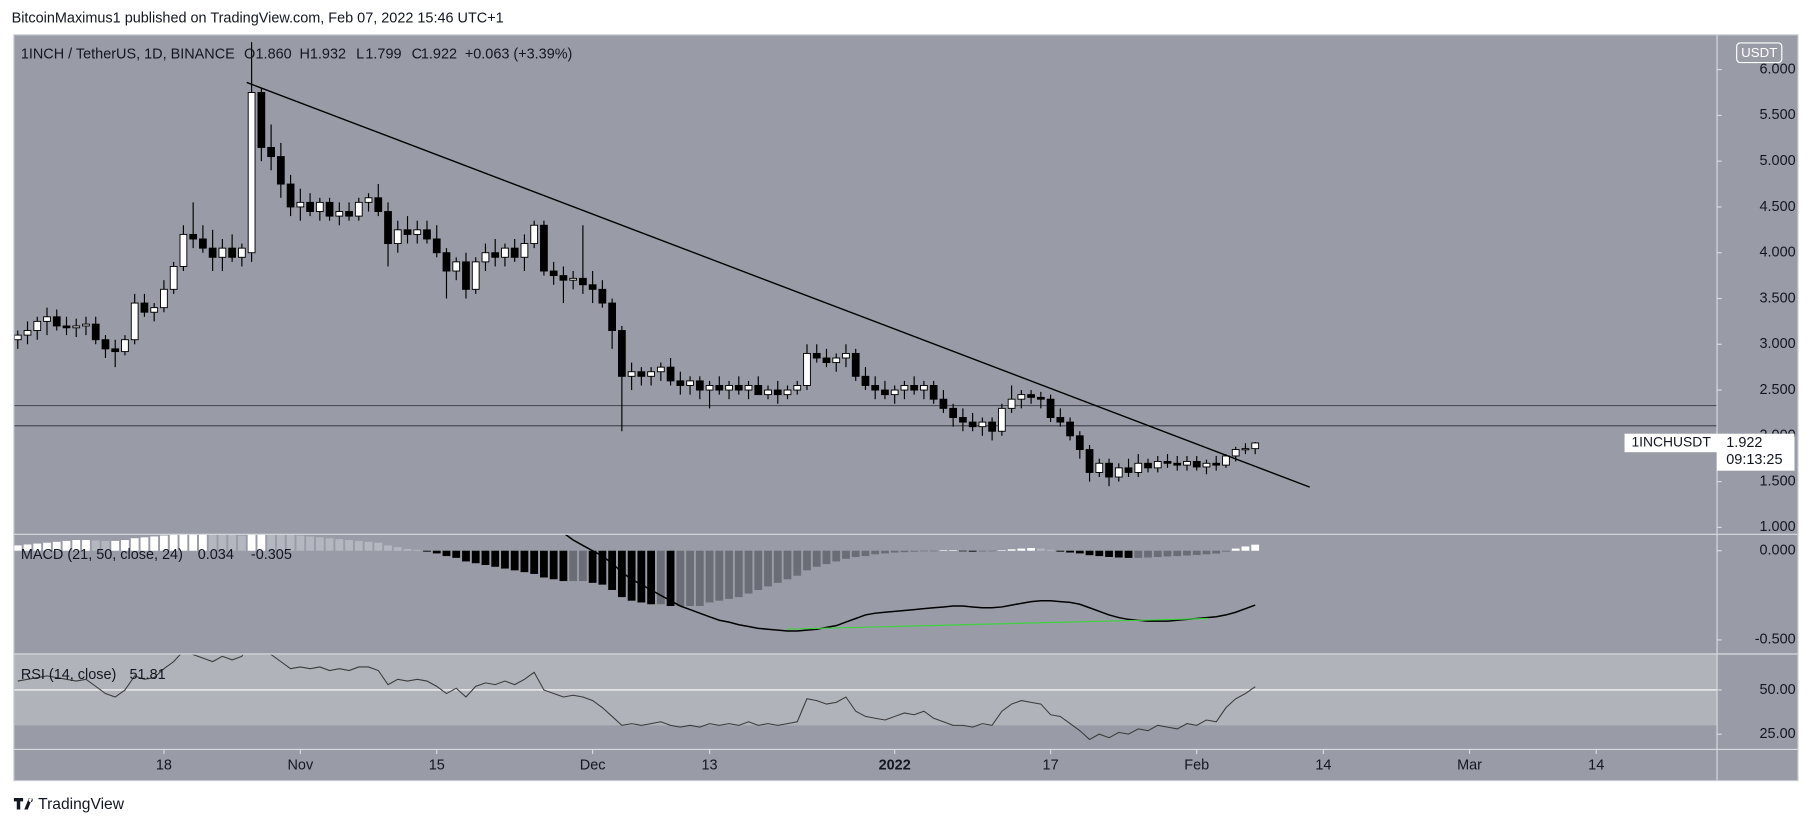  I want to click on y-tick-label: 5.500, so click(1778, 115).